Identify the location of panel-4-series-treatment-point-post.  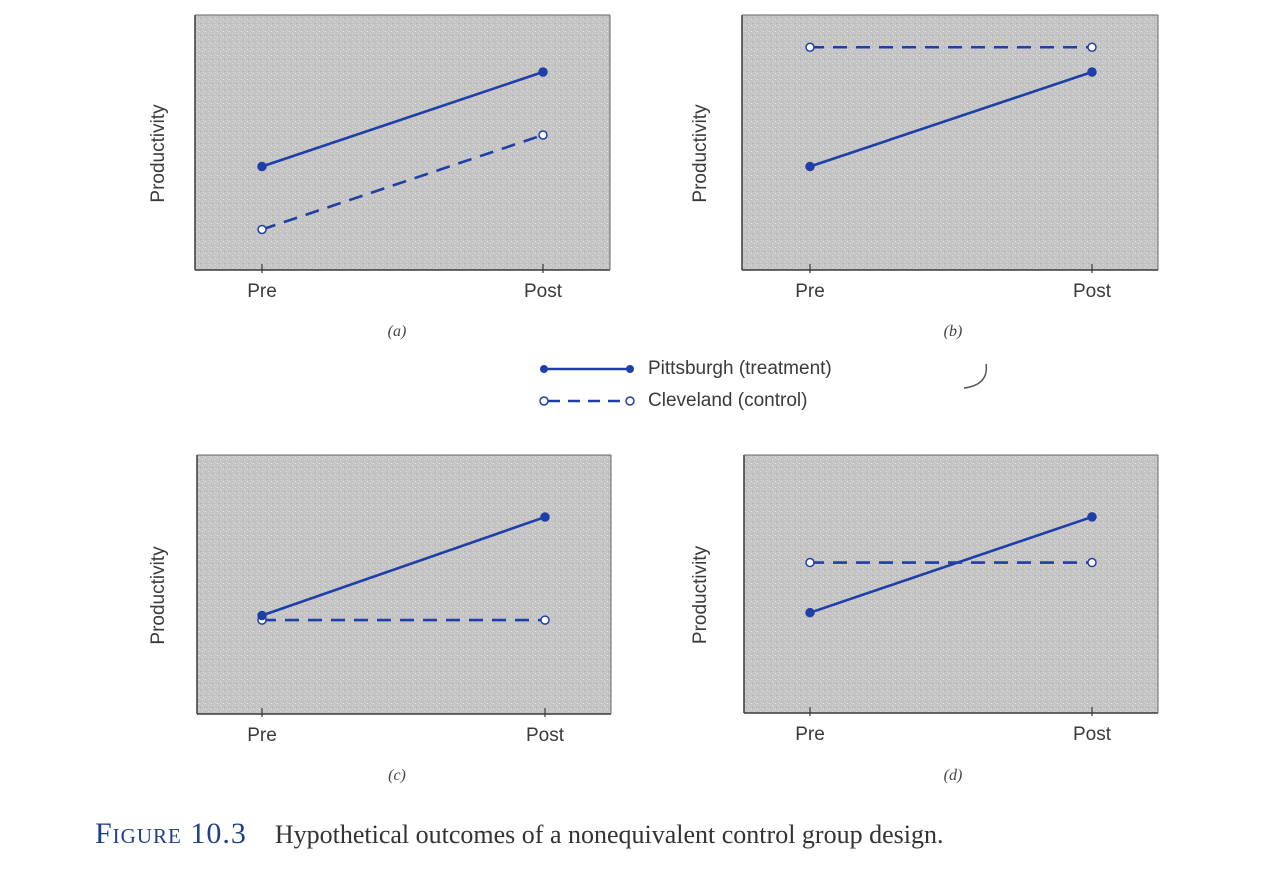
(1092, 517).